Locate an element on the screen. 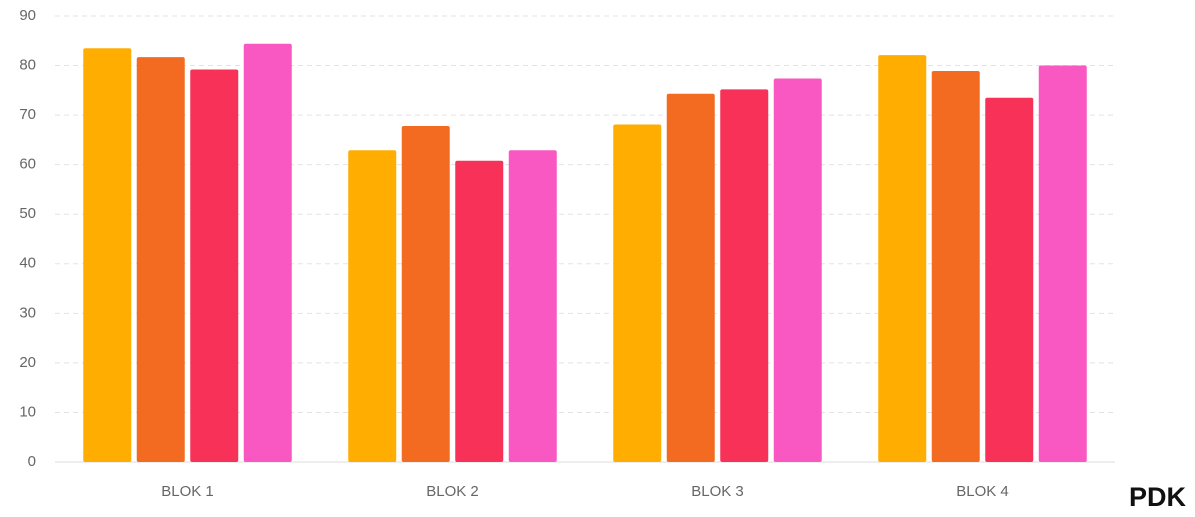 This screenshot has height=517, width=1195. y-tick-label: 30 is located at coordinates (27, 312).